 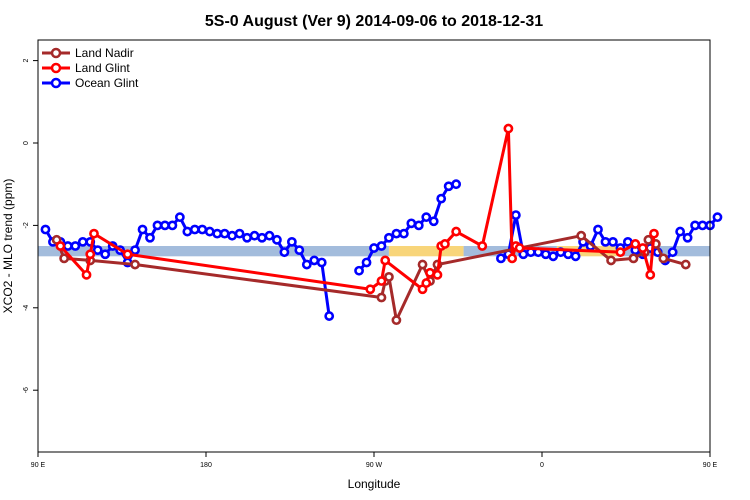 What do you see at coordinates (26, 308) in the screenshot?
I see `y-tick-label: -4` at bounding box center [26, 308].